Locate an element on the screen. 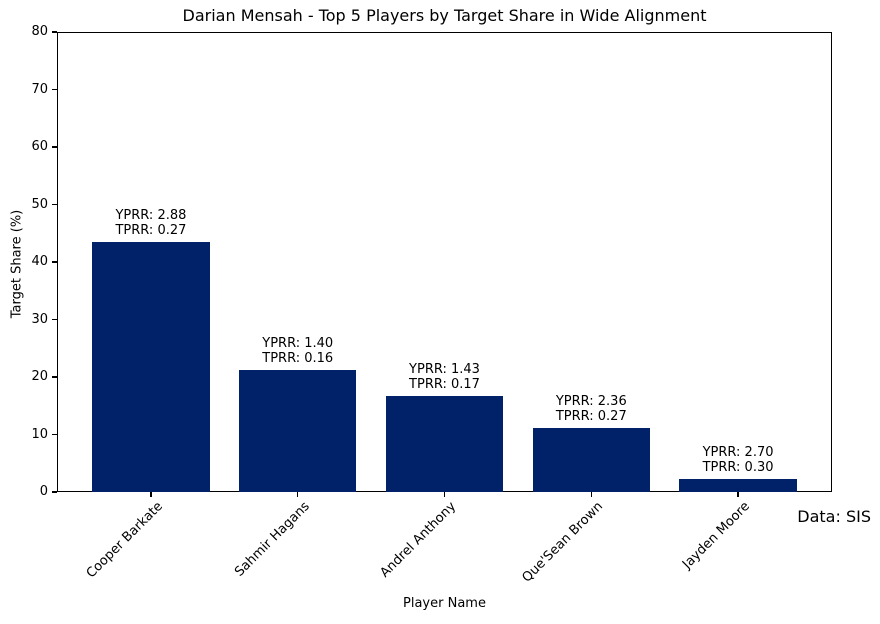 The height and width of the screenshot is (624, 880). bar-annotation-cooper-barkate: YPRR: 2.88 TPRR: 0.27 is located at coordinates (150, 223).